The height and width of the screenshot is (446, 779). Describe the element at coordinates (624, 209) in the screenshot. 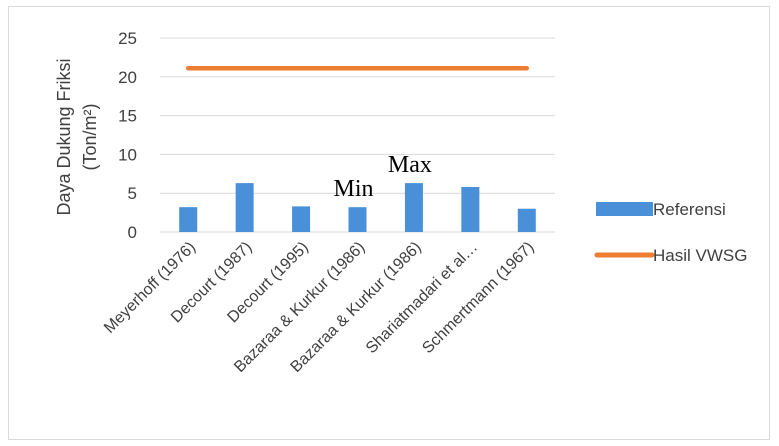

I see `legend-swatch-bar` at that location.